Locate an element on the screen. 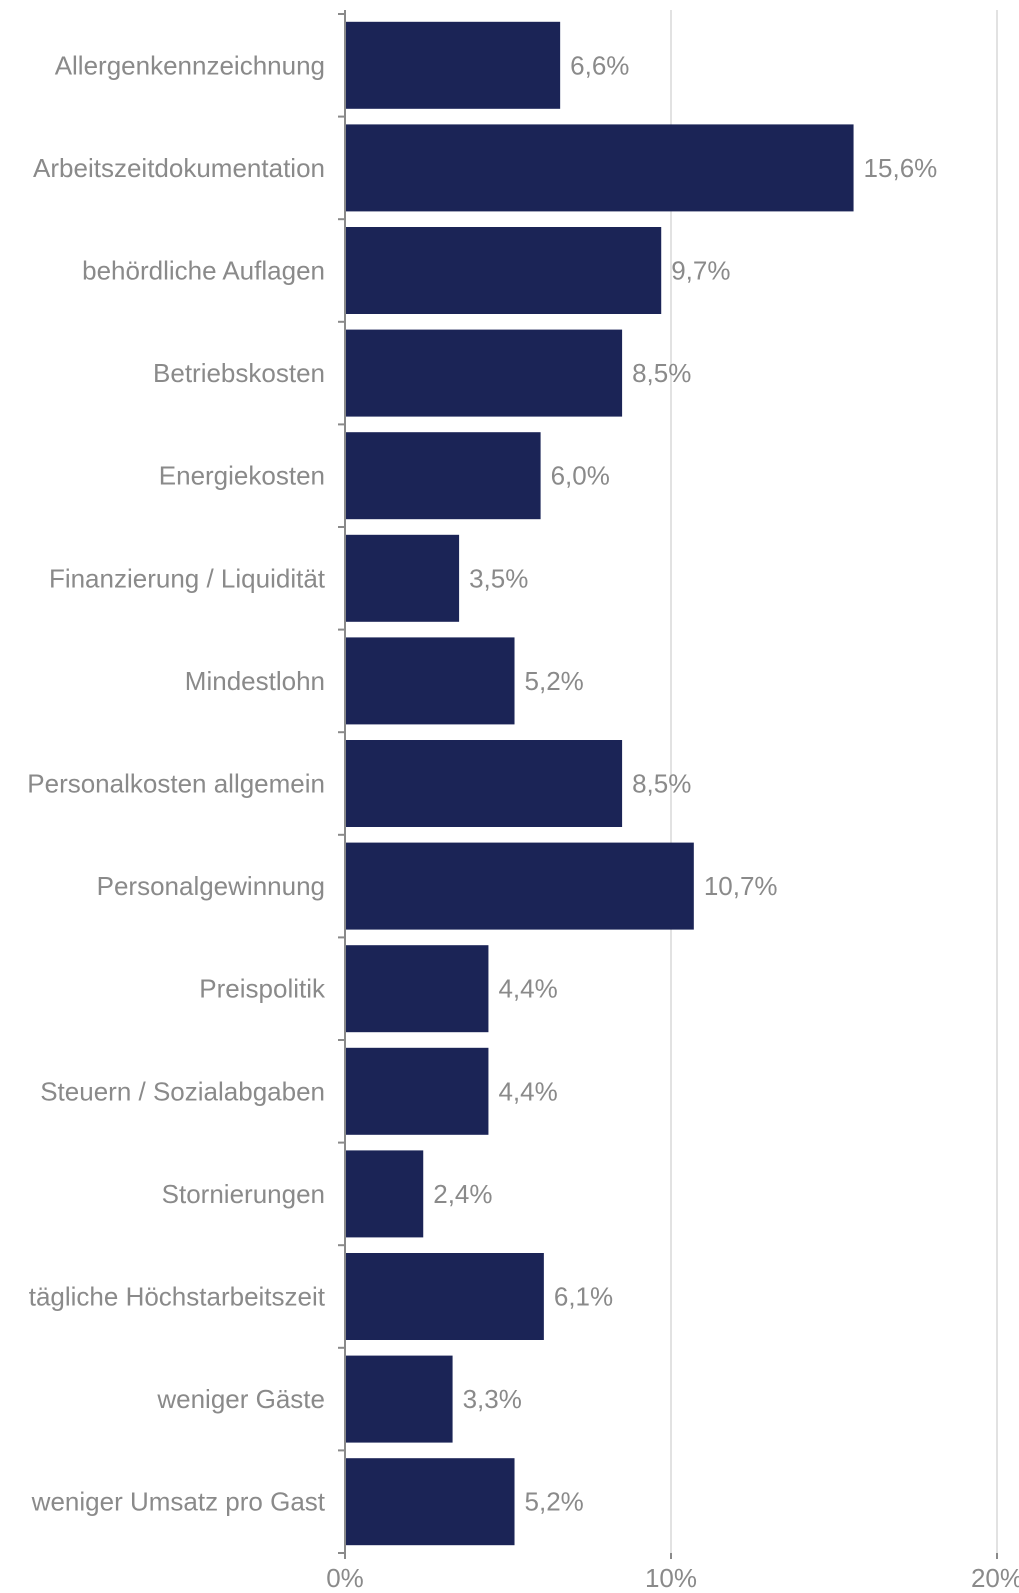  category-label: Mindestlohn is located at coordinates (255, 681).